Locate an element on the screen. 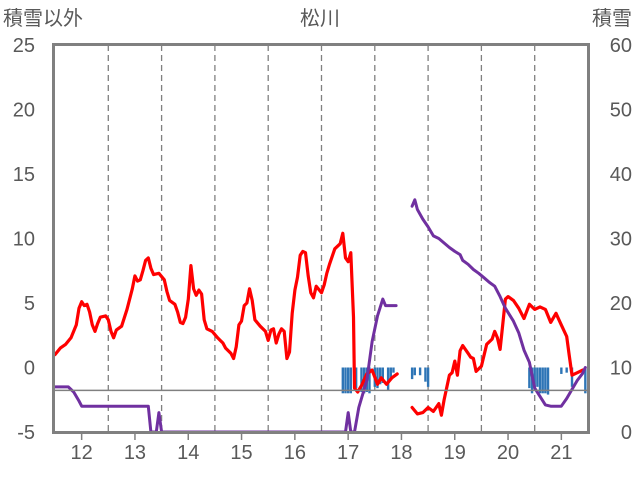 The width and height of the screenshot is (636, 501). right-tick-label: 20 is located at coordinates (621, 304).